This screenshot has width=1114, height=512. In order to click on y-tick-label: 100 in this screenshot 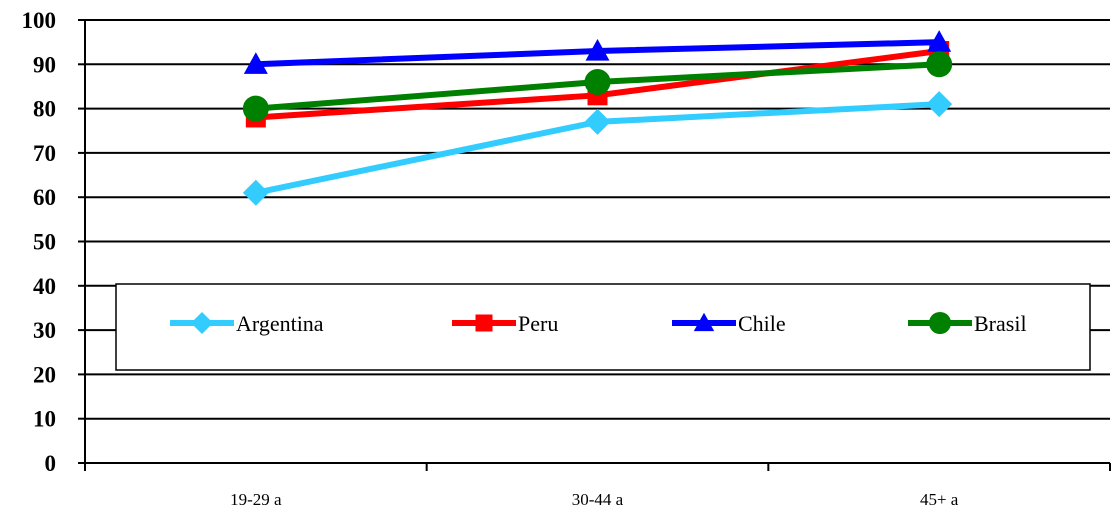, I will do `click(39, 20)`.